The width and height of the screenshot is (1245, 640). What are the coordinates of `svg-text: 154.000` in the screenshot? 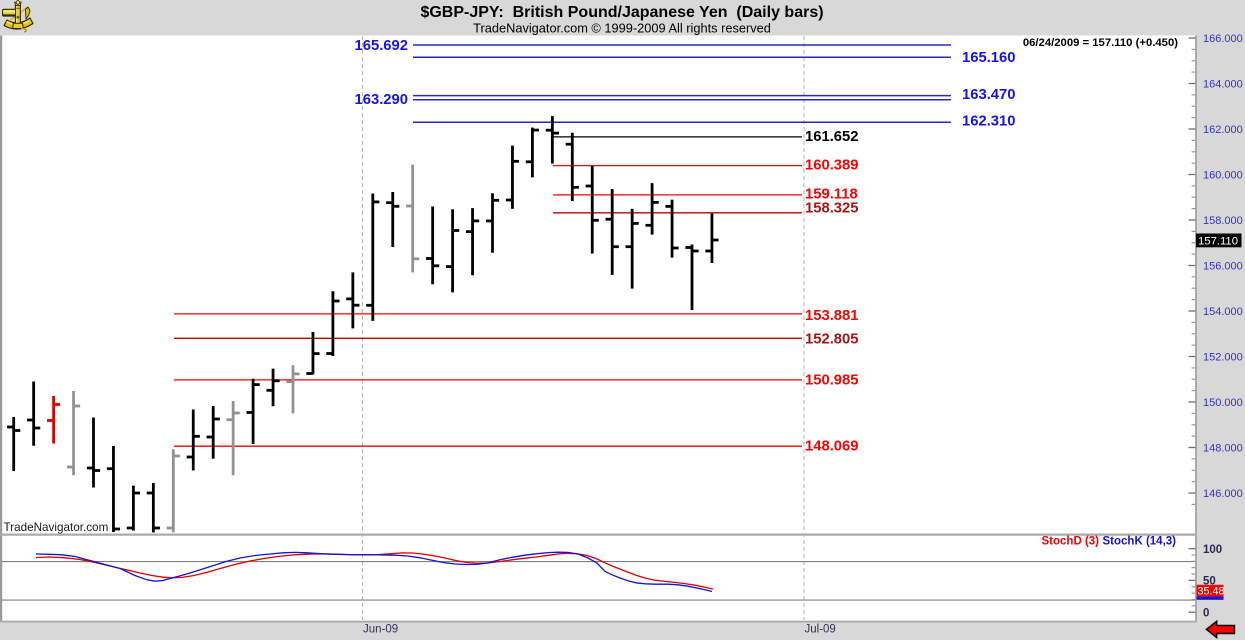 It's located at (1223, 312).